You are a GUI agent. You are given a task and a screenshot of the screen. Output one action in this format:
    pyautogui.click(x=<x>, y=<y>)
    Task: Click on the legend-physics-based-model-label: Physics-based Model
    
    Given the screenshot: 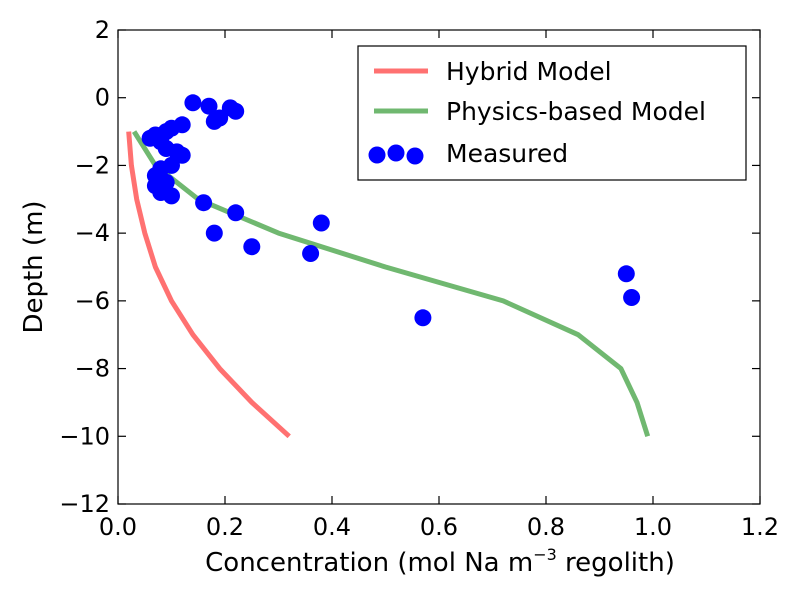 What is the action you would take?
    pyautogui.click(x=576, y=111)
    